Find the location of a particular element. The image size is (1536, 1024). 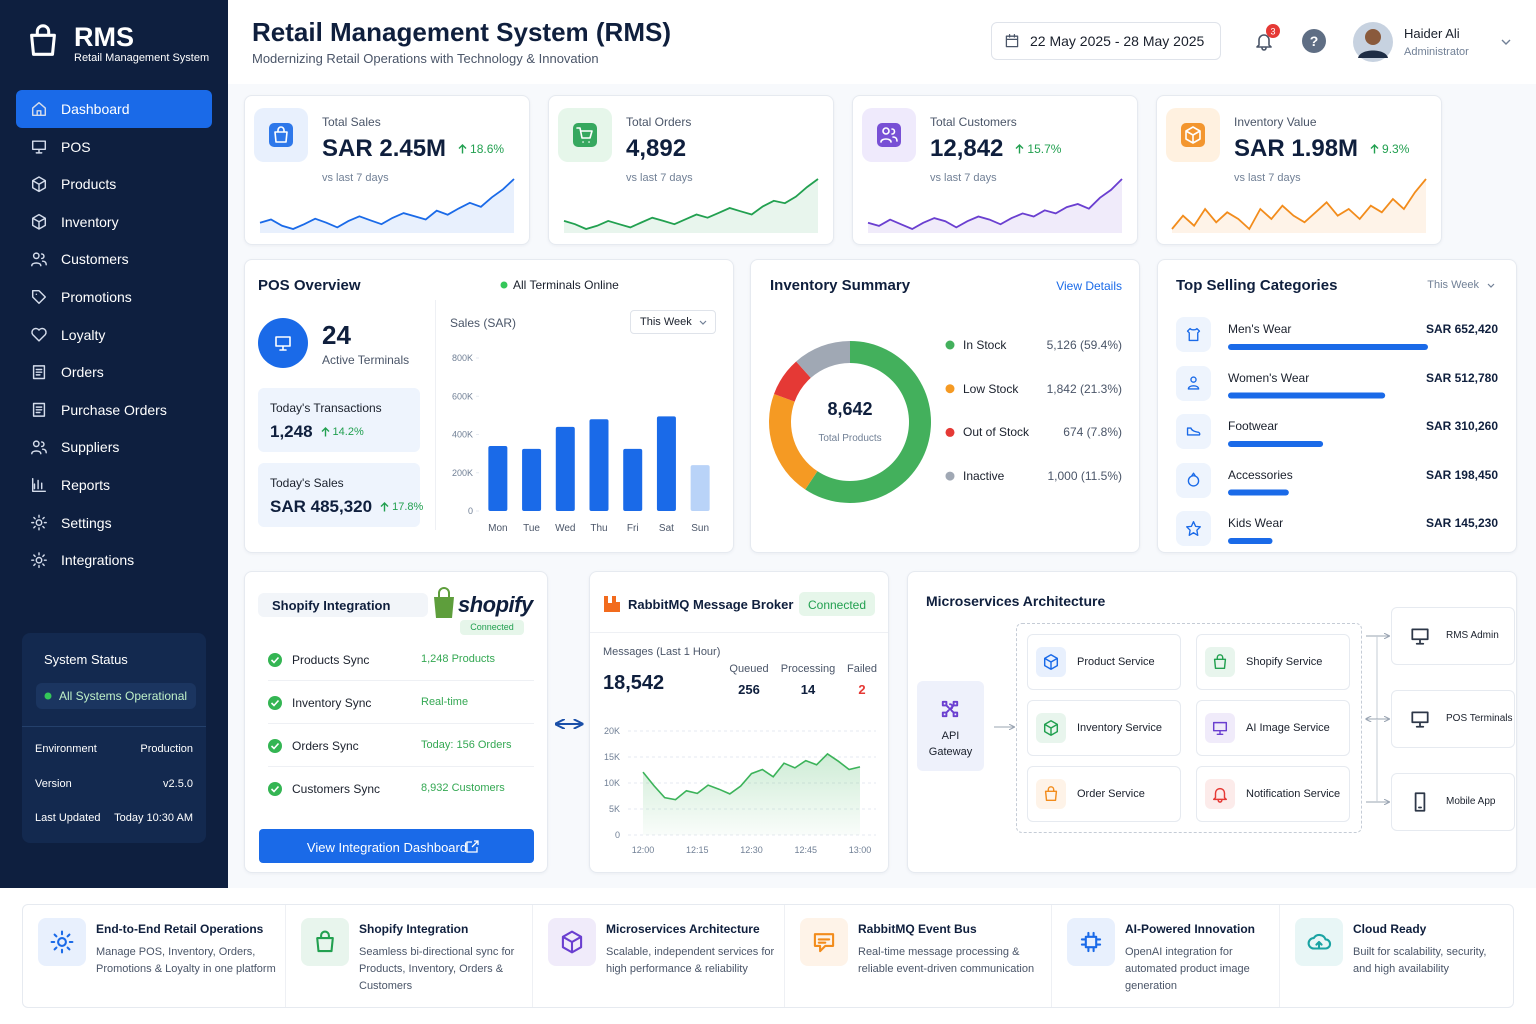

nav-label: Promotions is located at coordinates (96, 297).